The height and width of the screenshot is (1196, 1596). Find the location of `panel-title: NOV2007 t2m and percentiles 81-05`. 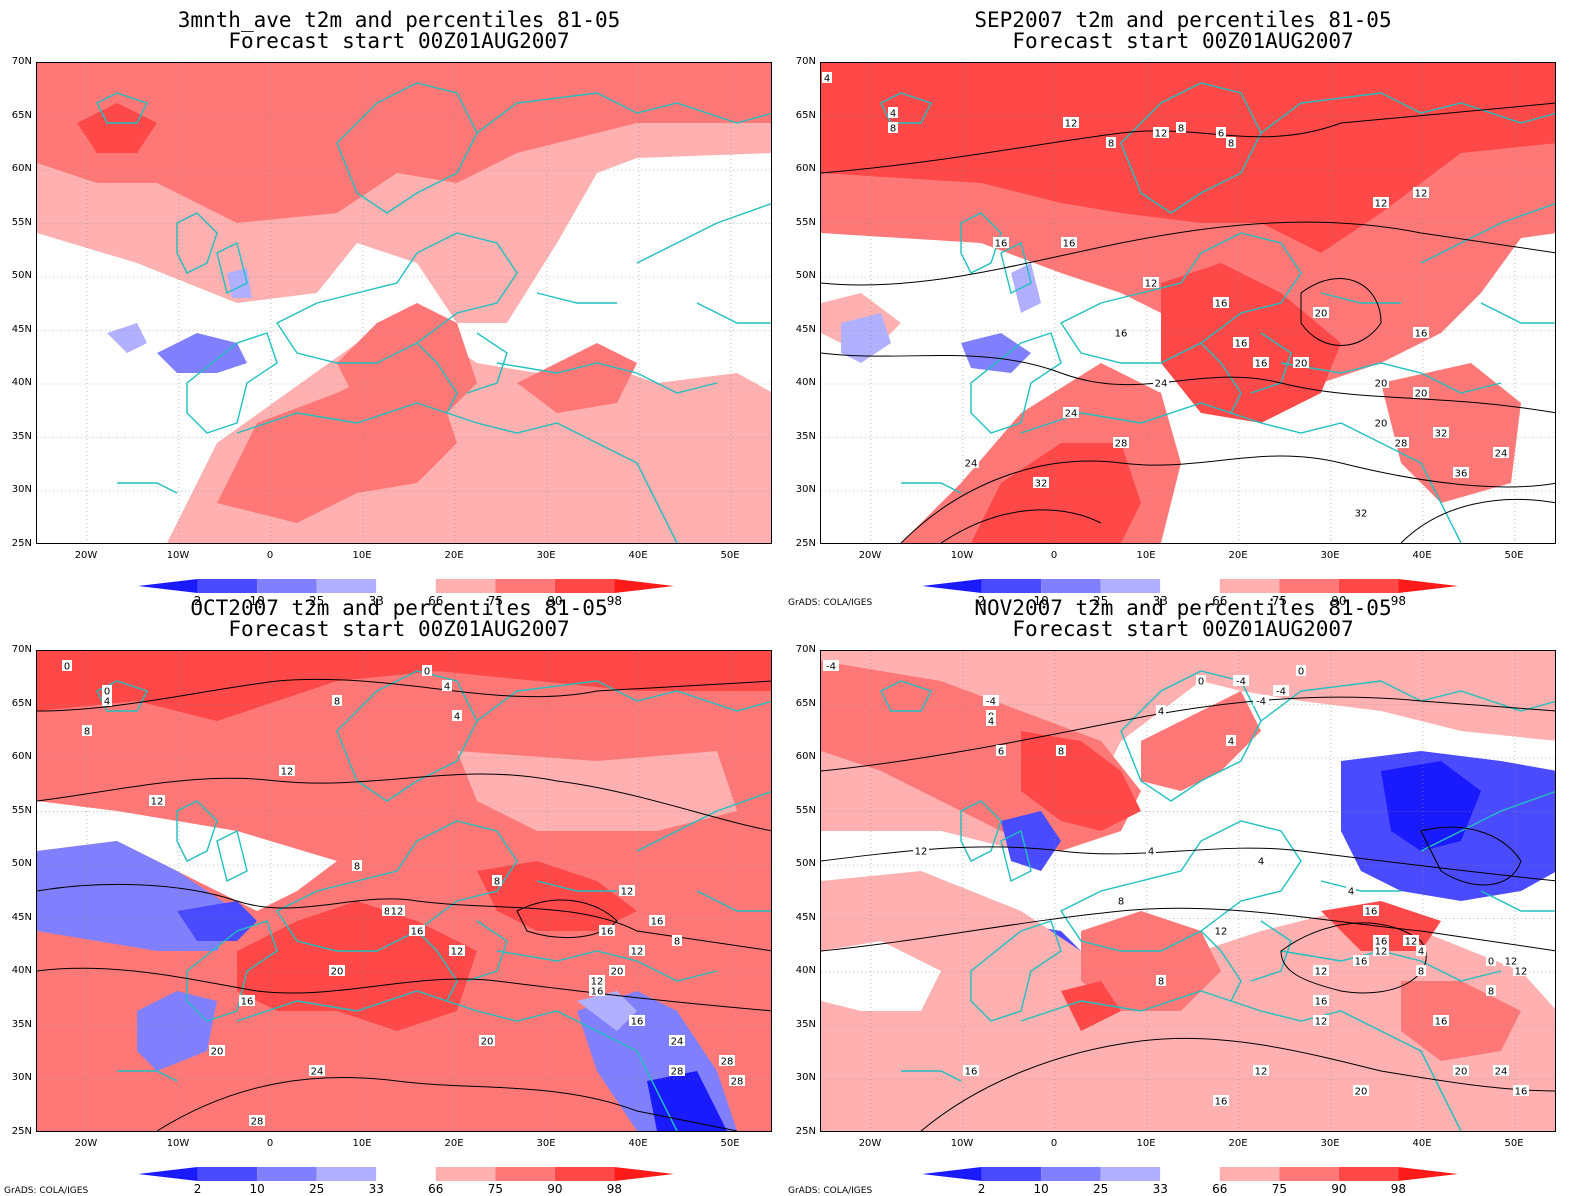

panel-title: NOV2007 t2m and percentiles 81-05 is located at coordinates (1183, 608).